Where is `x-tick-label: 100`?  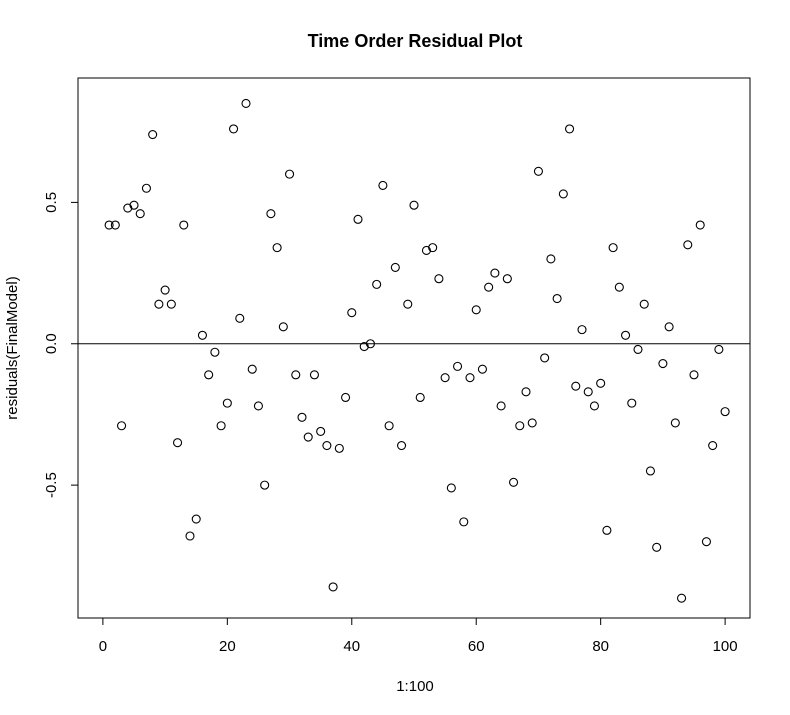
x-tick-label: 100 is located at coordinates (725, 646).